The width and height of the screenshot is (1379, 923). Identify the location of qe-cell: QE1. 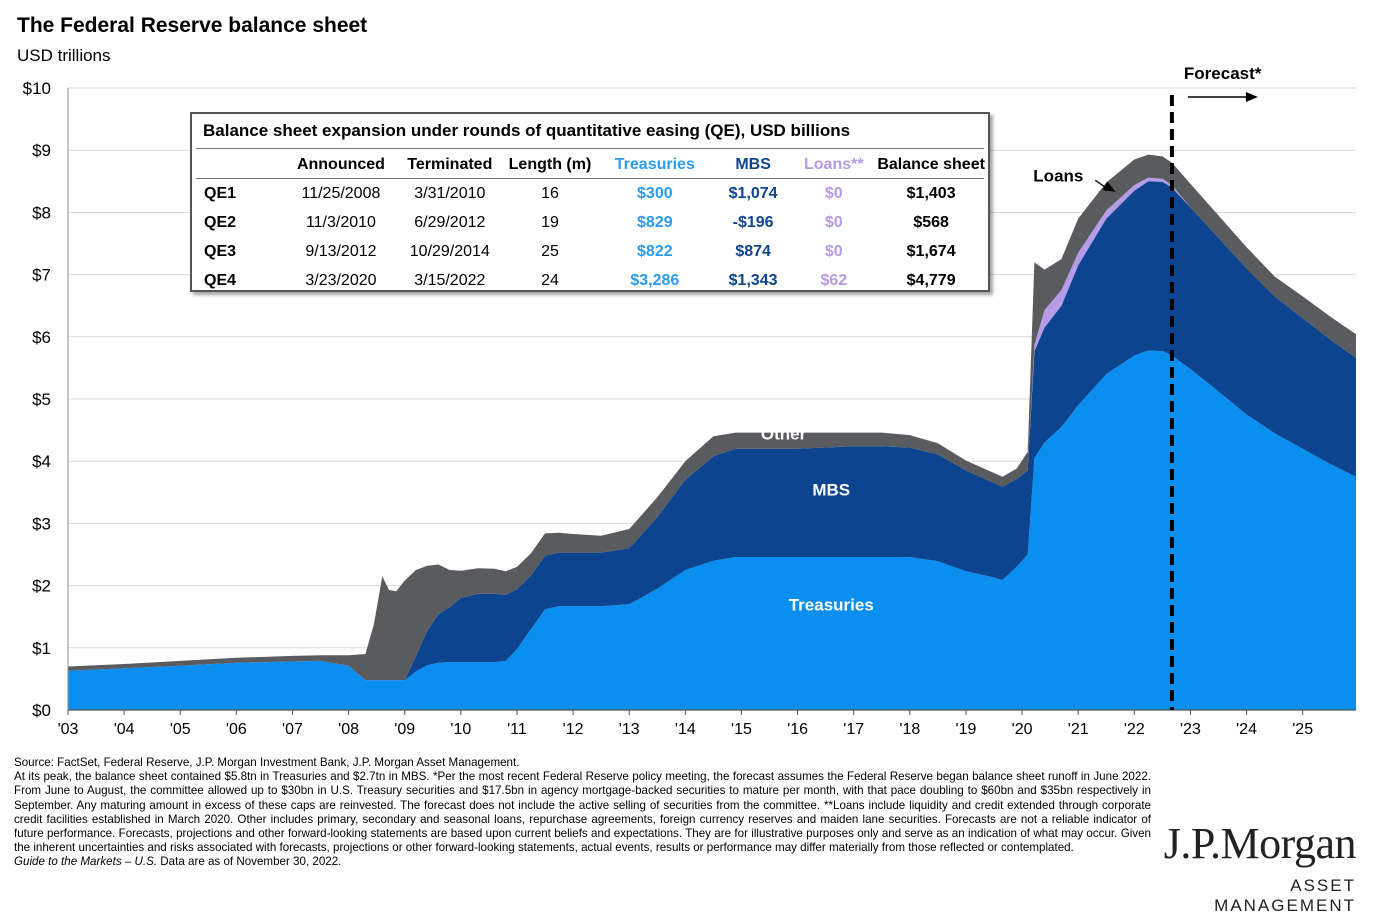
(220, 193).